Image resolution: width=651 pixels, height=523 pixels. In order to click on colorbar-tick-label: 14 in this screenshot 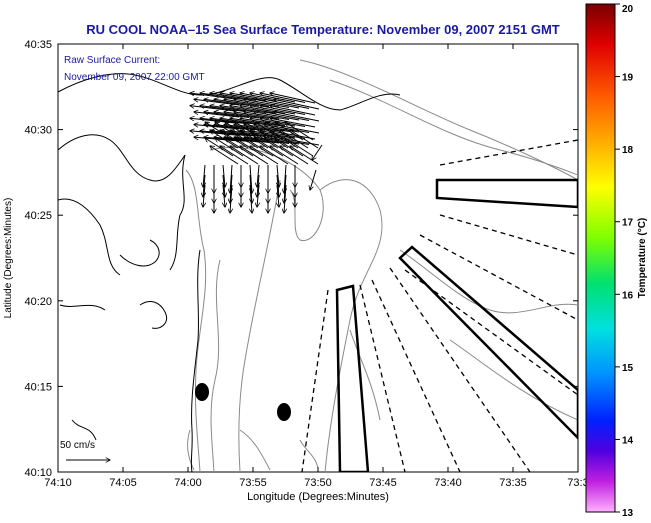, I will do `click(628, 440)`.